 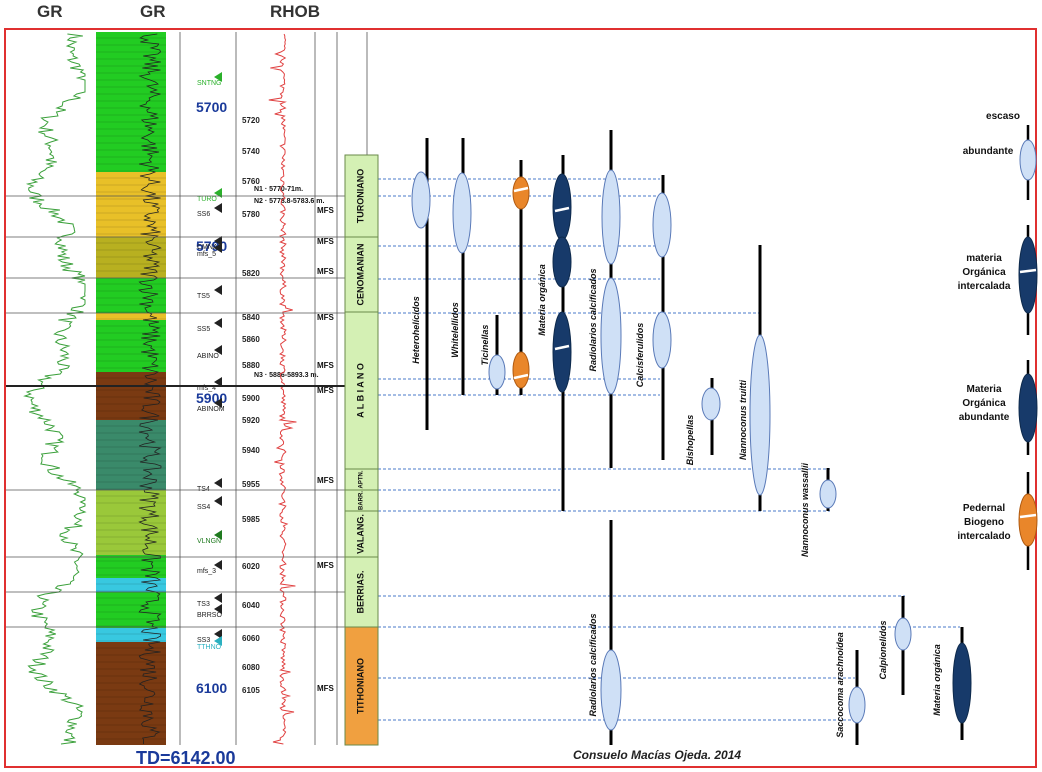 I want to click on marker-label: mfs_3, so click(x=206, y=571).